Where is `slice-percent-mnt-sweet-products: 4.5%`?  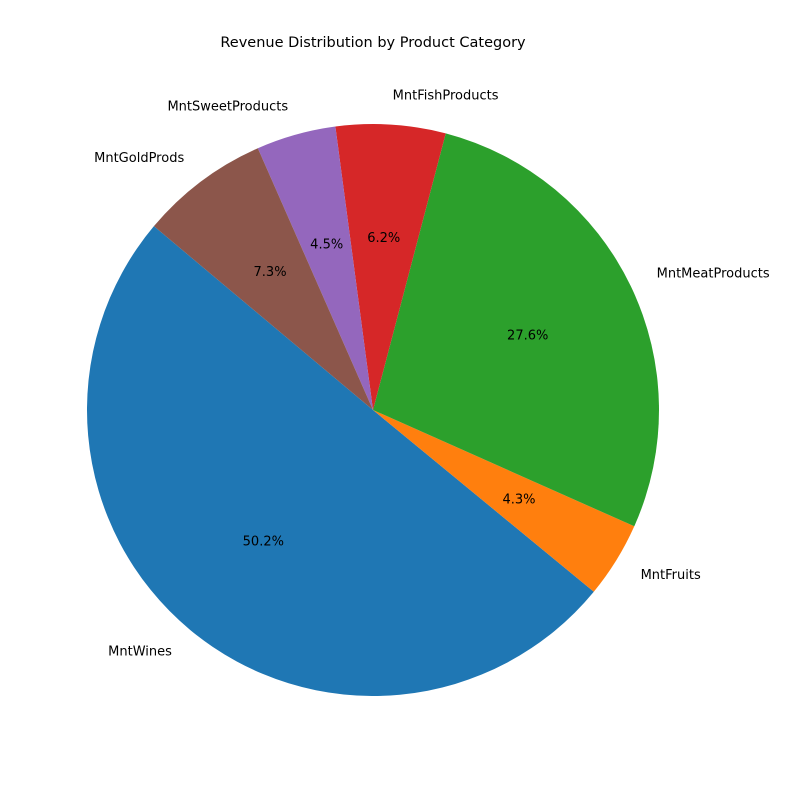 slice-percent-mnt-sweet-products: 4.5% is located at coordinates (326, 244).